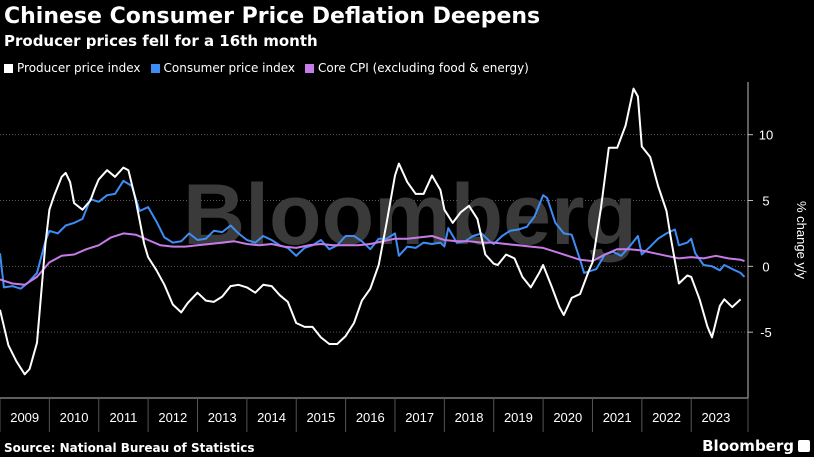 The width and height of the screenshot is (814, 457). I want to click on x-tick-label: 2019, so click(518, 417).